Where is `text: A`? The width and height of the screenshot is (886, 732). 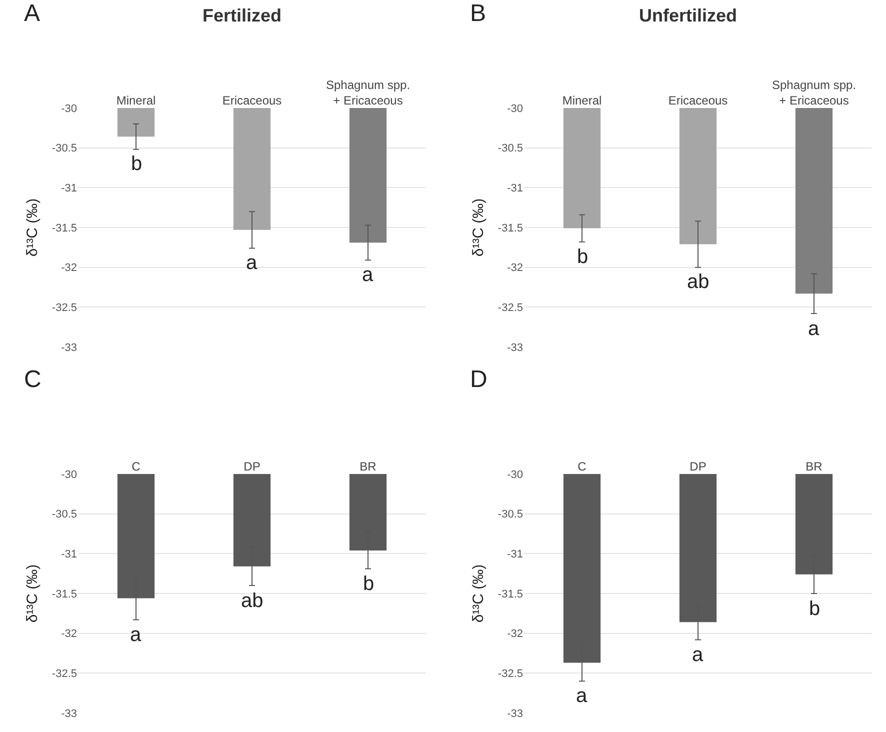
text: A is located at coordinates (32, 13).